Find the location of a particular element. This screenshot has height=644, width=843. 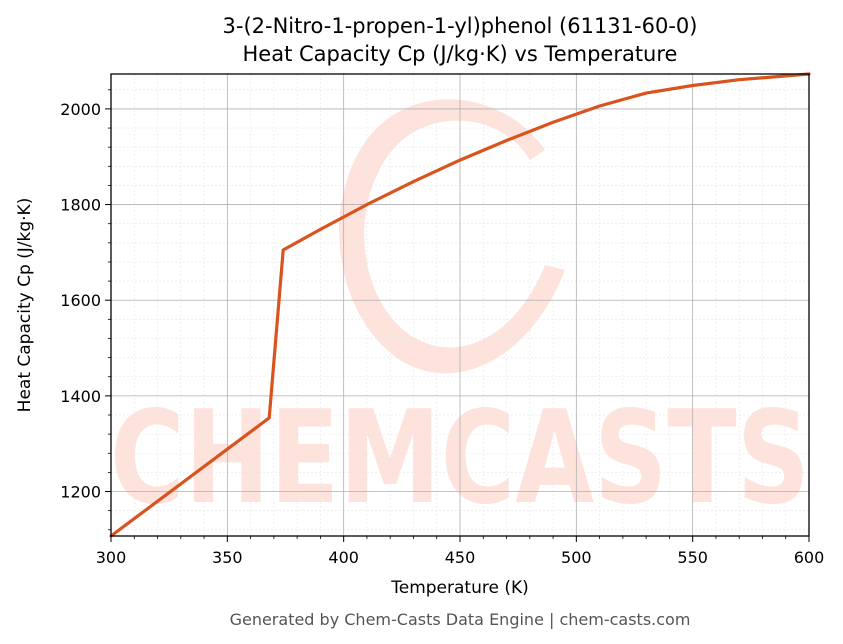

y-tick-label: 1600 is located at coordinates (80, 300).